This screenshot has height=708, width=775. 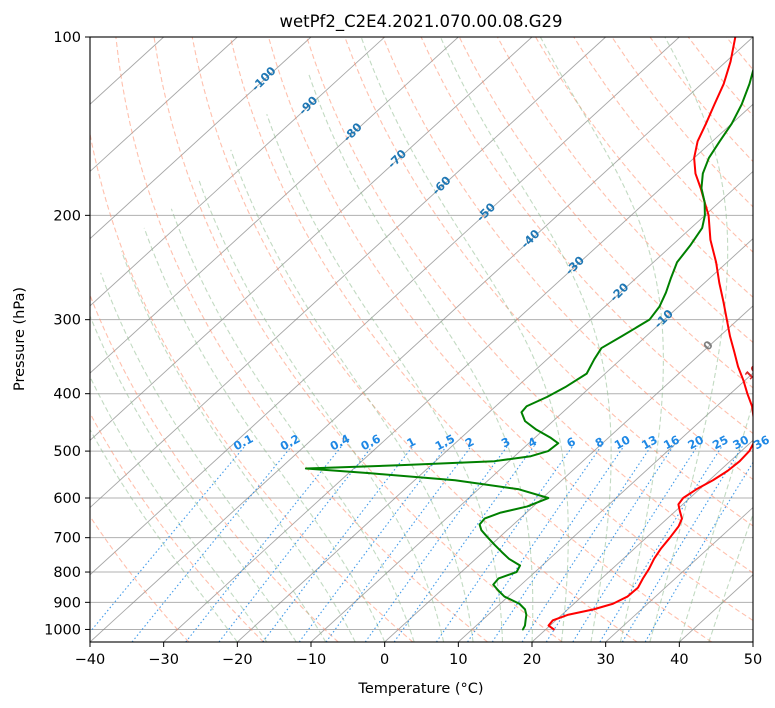 I want to click on mixing-ratio-label: 30, so click(x=740, y=442).